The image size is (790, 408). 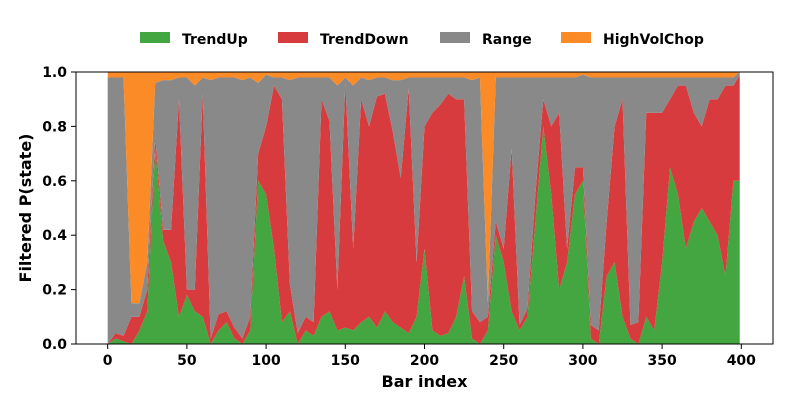 I want to click on x-tick-label: 150, so click(x=345, y=361).